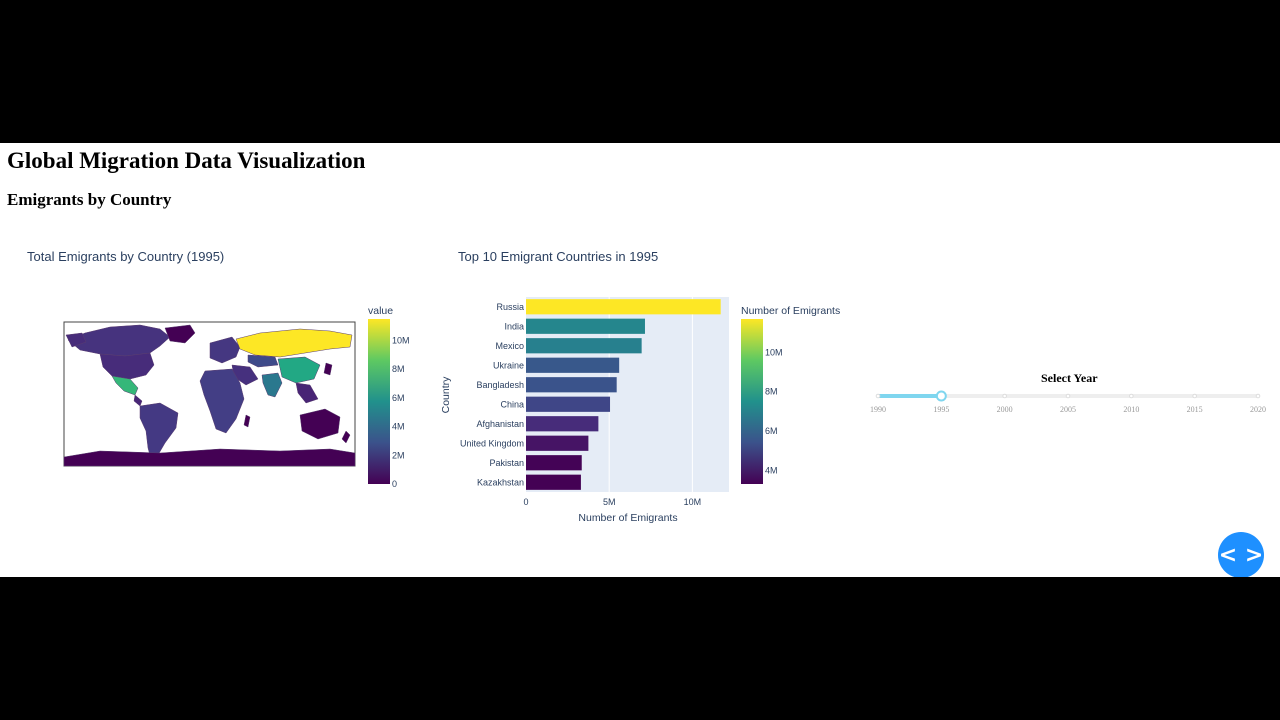 Image resolution: width=1280 pixels, height=720 pixels. What do you see at coordinates (126, 256) in the screenshot?
I see `map-title: Total Emigrants by Country (1995)` at bounding box center [126, 256].